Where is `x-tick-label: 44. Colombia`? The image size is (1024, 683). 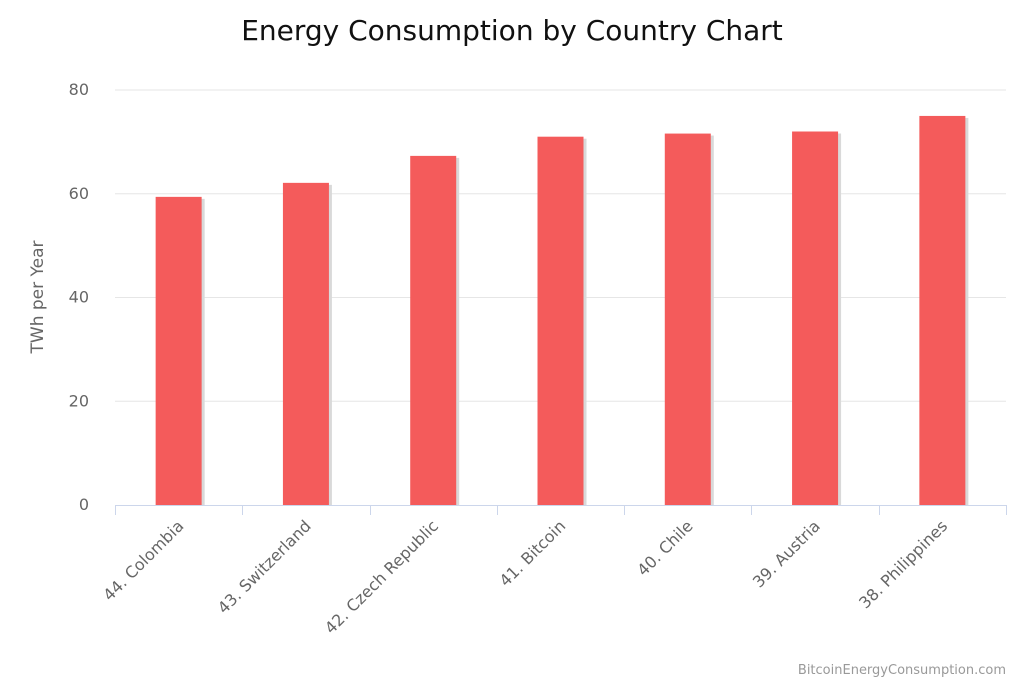
x-tick-label: 44. Colombia is located at coordinates (143, 560).